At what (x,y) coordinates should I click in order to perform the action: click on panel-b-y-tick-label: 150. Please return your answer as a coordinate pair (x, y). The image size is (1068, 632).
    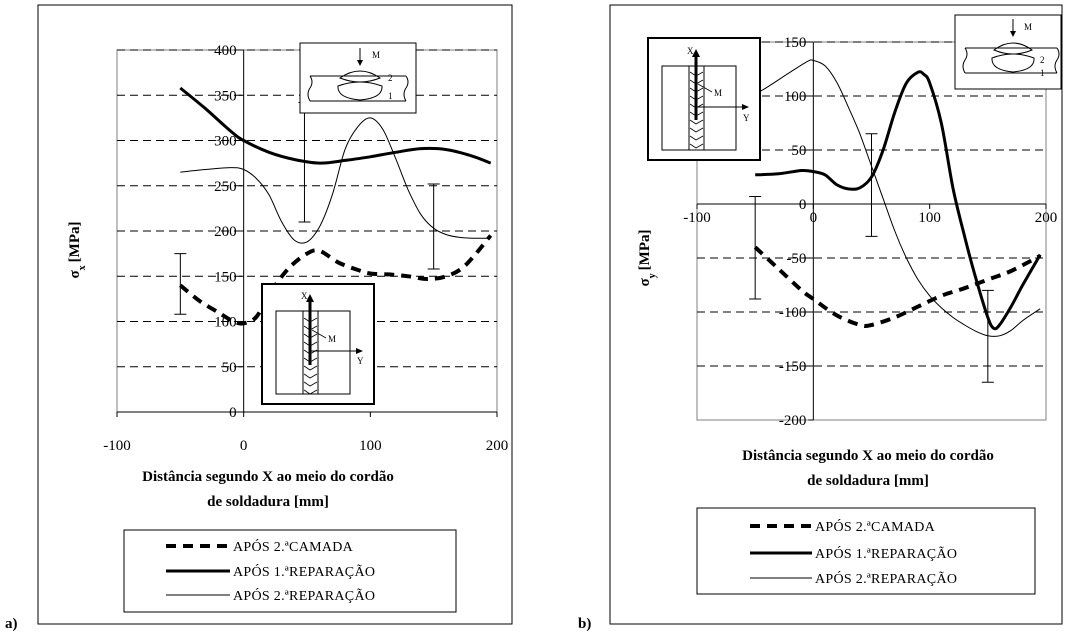
    Looking at the image, I should click on (795, 43).